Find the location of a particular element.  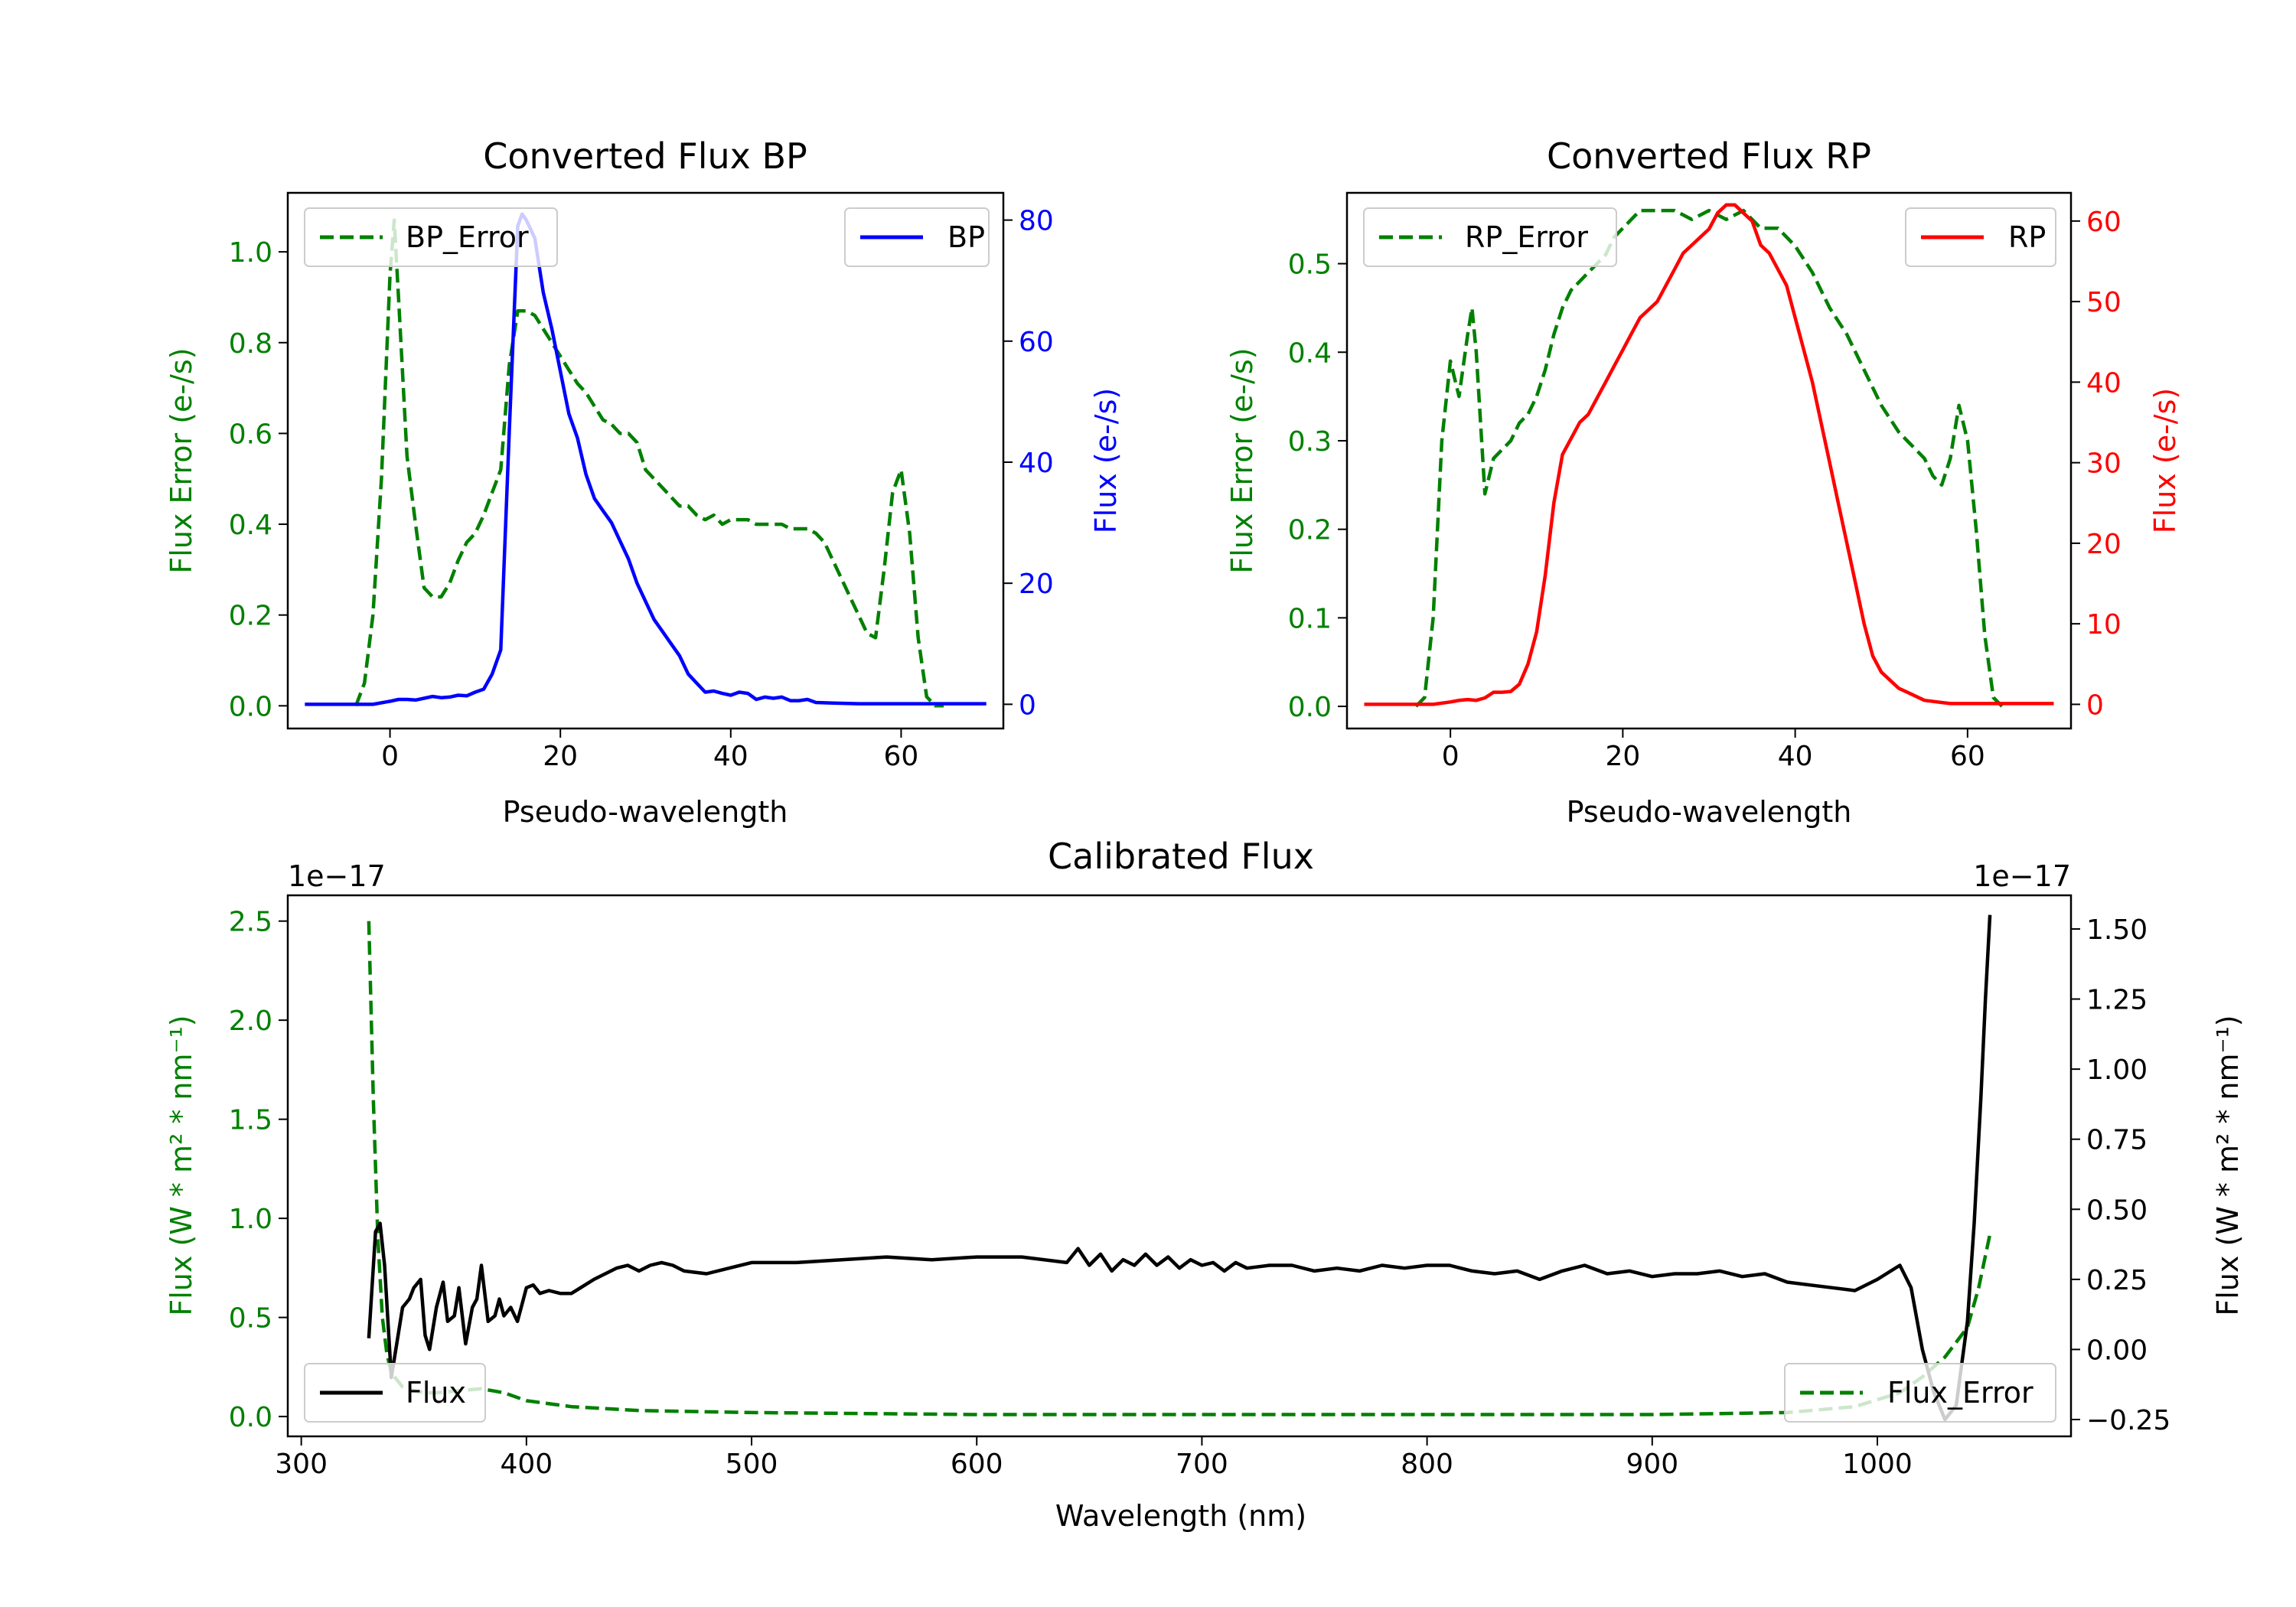

bp-xtick-label: 40 is located at coordinates (730, 756).